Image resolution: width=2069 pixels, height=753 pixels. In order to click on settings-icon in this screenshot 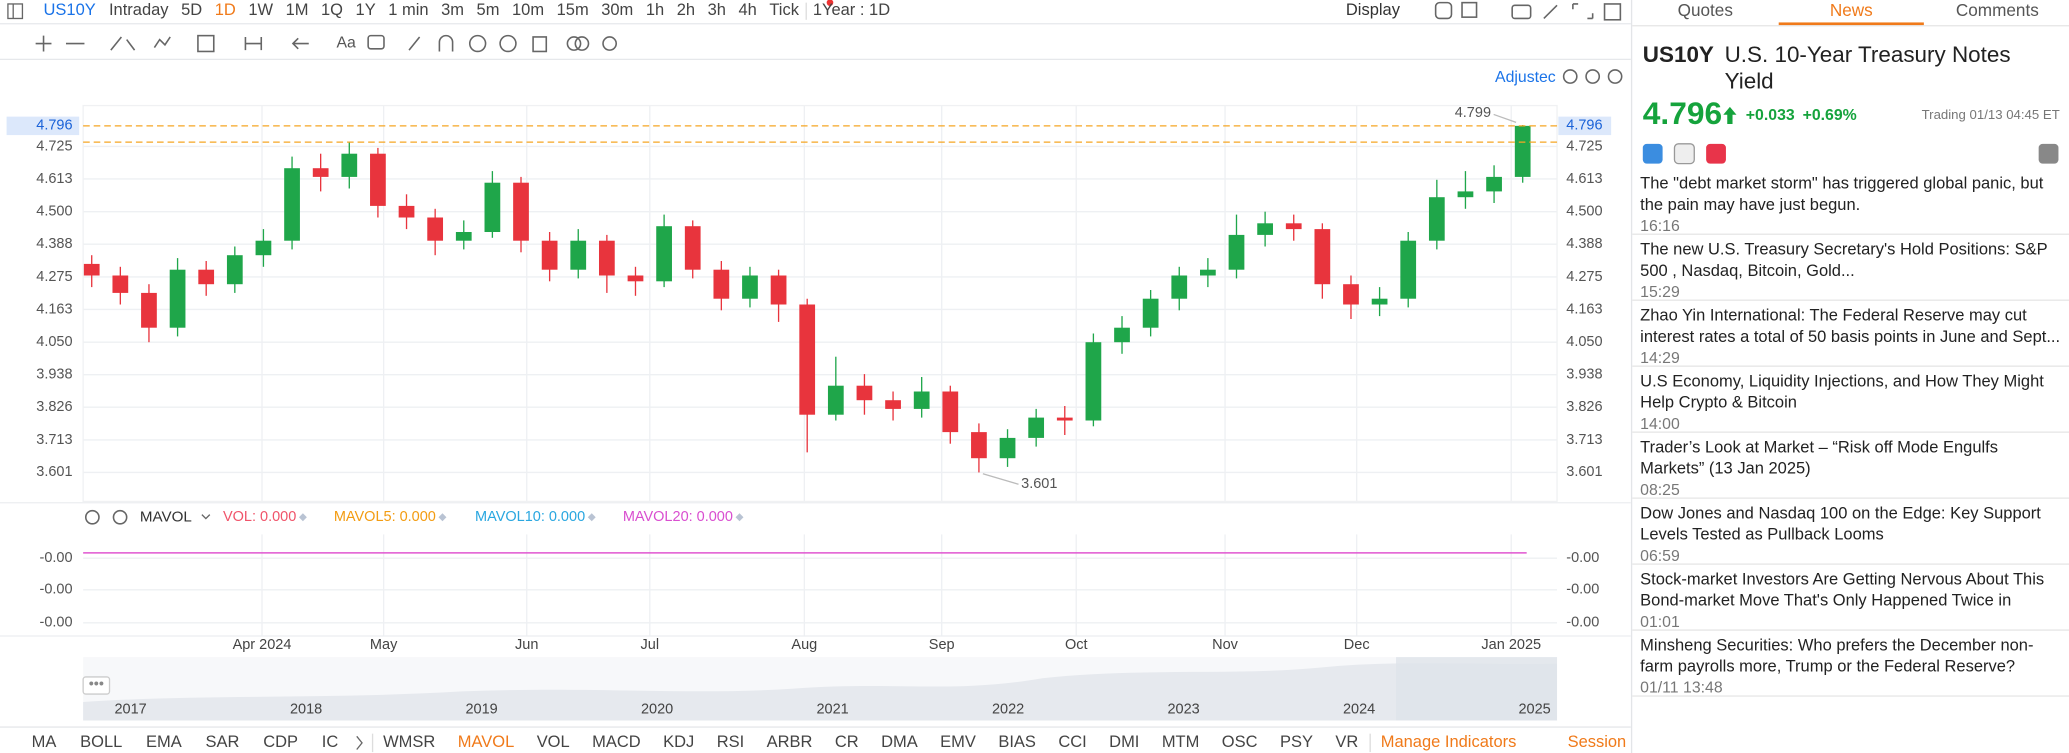, I will do `click(1443, 10)`.